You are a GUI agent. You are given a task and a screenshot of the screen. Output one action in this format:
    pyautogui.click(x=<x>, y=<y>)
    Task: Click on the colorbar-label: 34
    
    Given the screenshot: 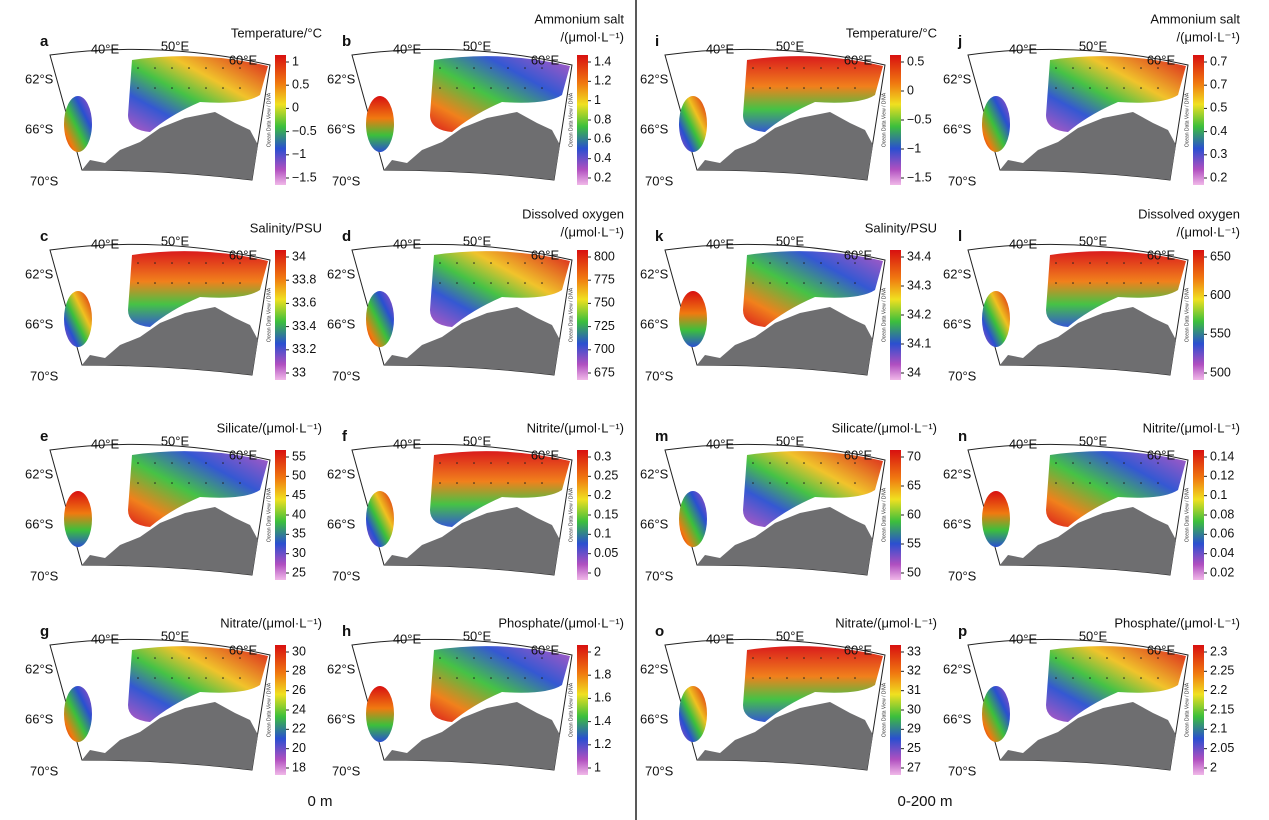 What is the action you would take?
    pyautogui.click(x=914, y=372)
    